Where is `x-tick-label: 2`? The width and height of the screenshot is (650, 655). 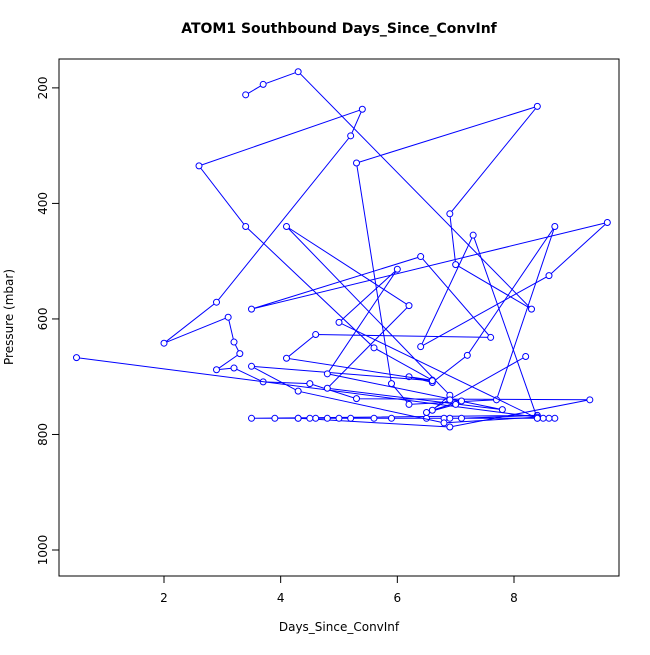 x-tick-label: 2 is located at coordinates (164, 598).